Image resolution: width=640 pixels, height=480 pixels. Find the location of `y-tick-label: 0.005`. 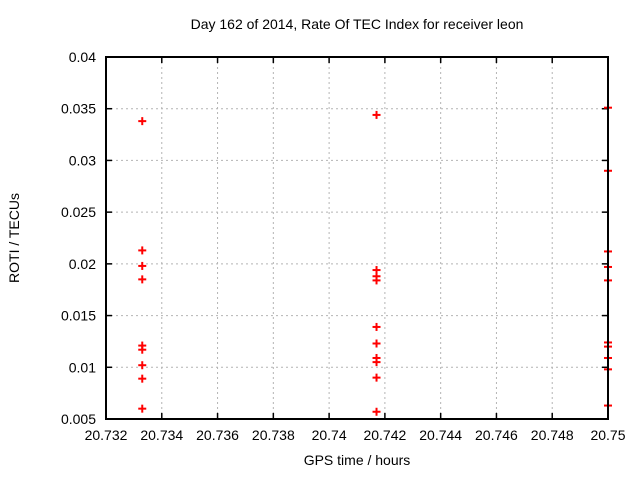

y-tick-label: 0.005 is located at coordinates (78, 419).